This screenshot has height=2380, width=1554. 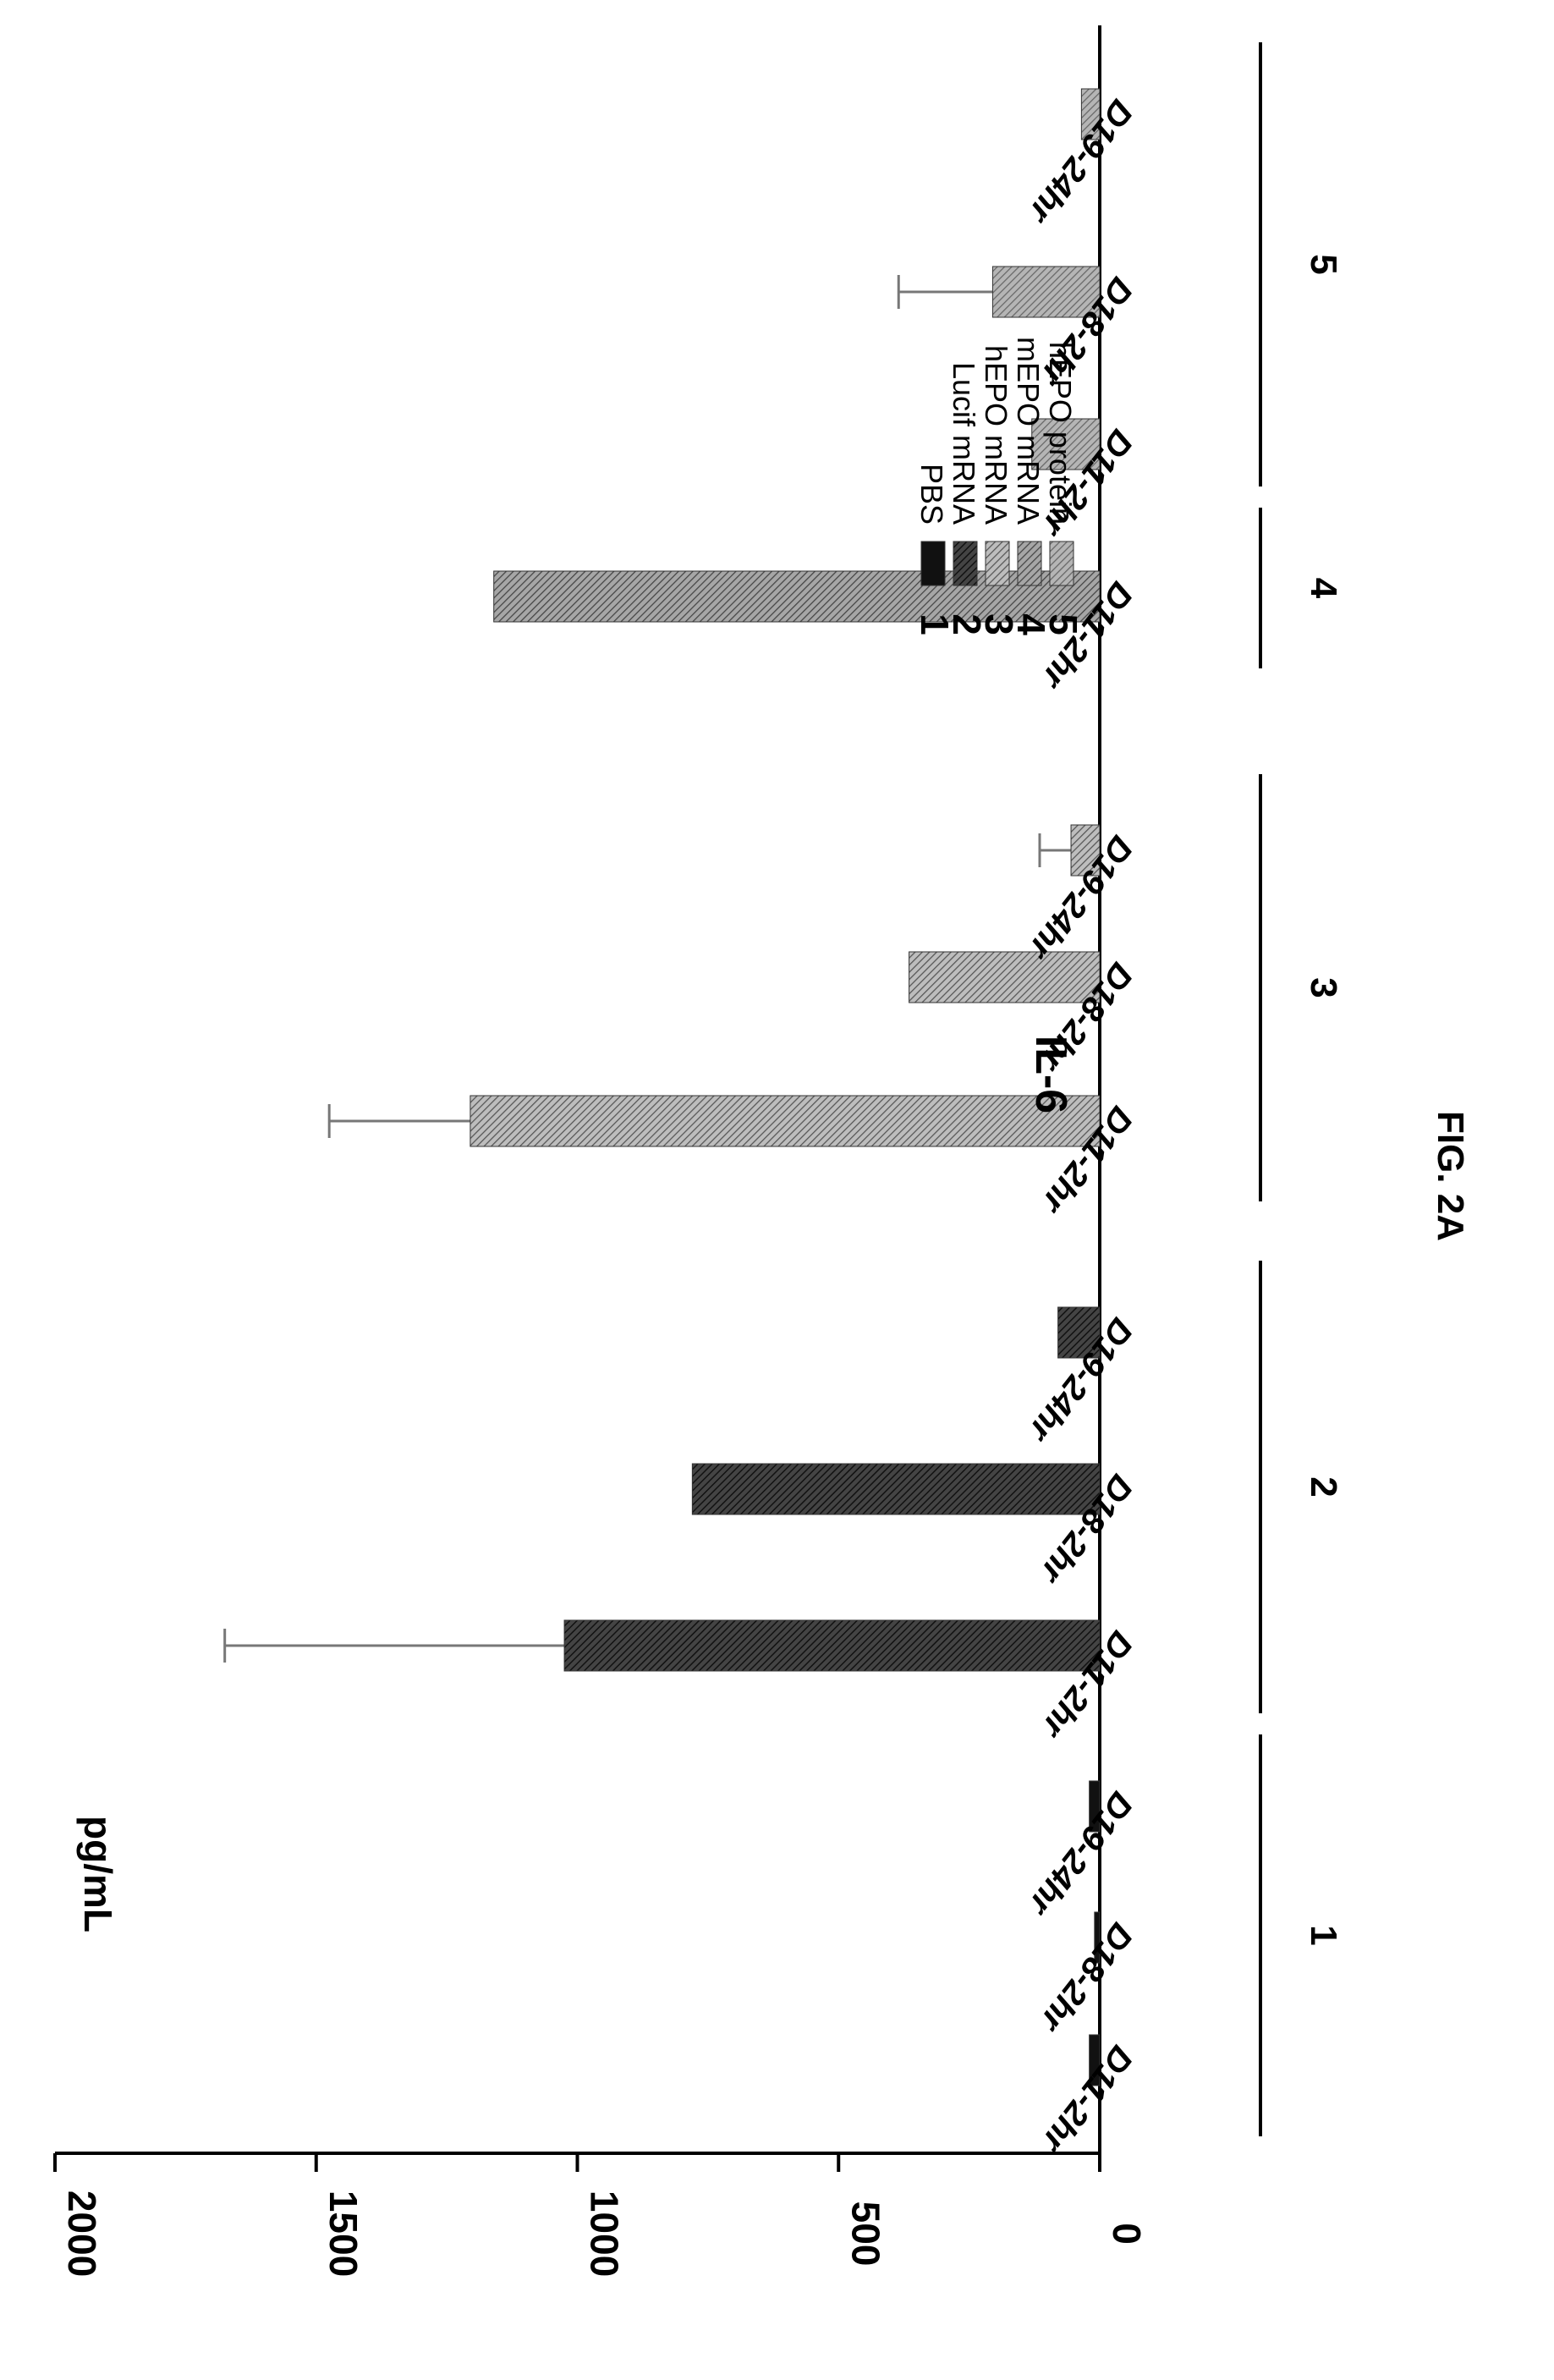 What do you see at coordinates (1323, 264) in the screenshot?
I see `group-label: 5` at bounding box center [1323, 264].